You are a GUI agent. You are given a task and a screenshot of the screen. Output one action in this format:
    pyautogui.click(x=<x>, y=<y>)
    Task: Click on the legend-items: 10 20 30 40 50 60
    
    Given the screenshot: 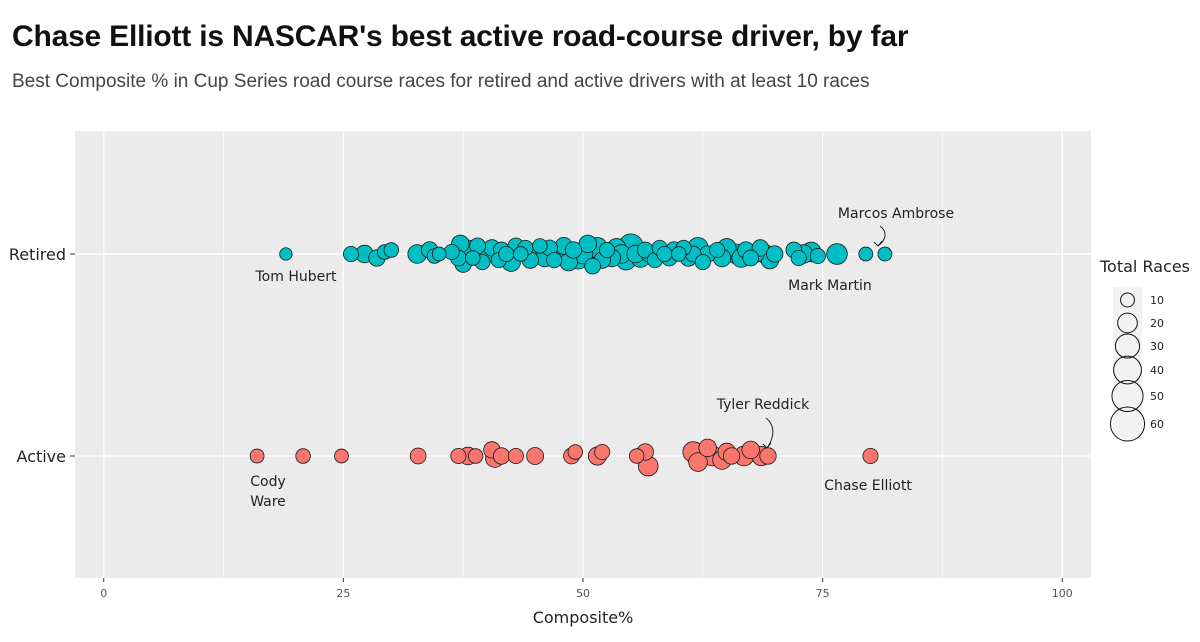 What is the action you would take?
    pyautogui.click(x=1136, y=367)
    